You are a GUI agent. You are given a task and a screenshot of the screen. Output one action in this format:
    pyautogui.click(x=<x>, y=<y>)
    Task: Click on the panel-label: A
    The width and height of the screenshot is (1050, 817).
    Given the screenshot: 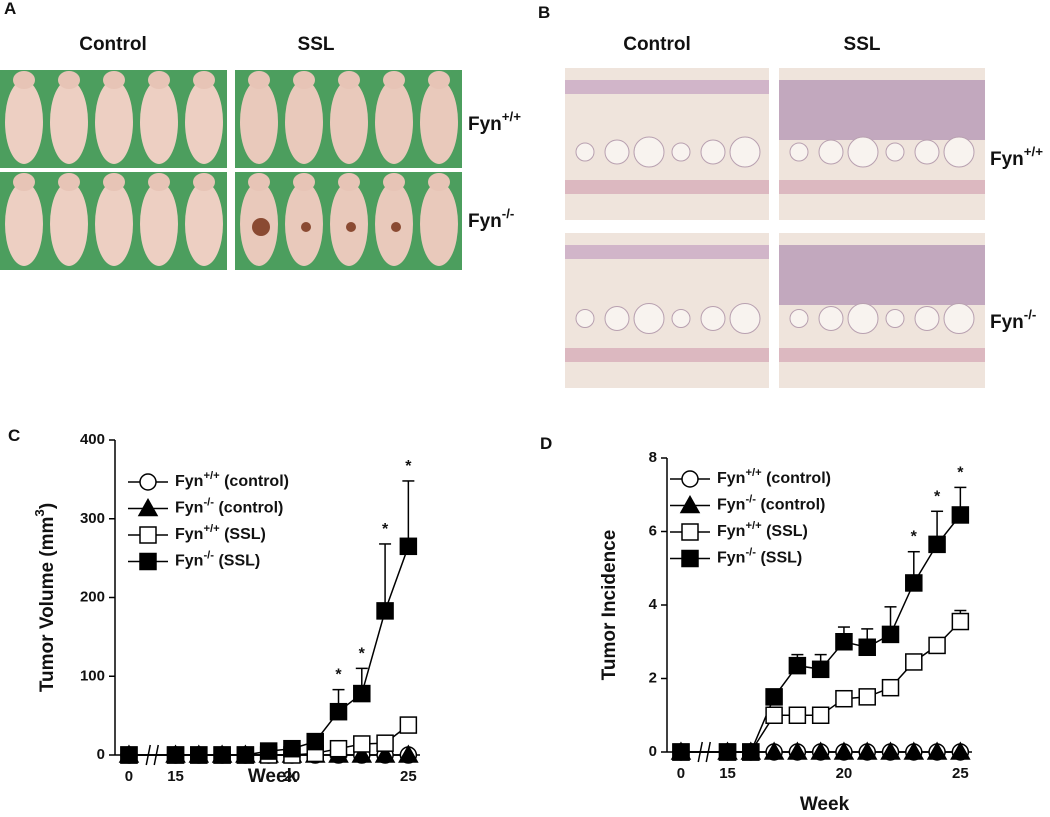 What is the action you would take?
    pyautogui.click(x=10, y=9)
    